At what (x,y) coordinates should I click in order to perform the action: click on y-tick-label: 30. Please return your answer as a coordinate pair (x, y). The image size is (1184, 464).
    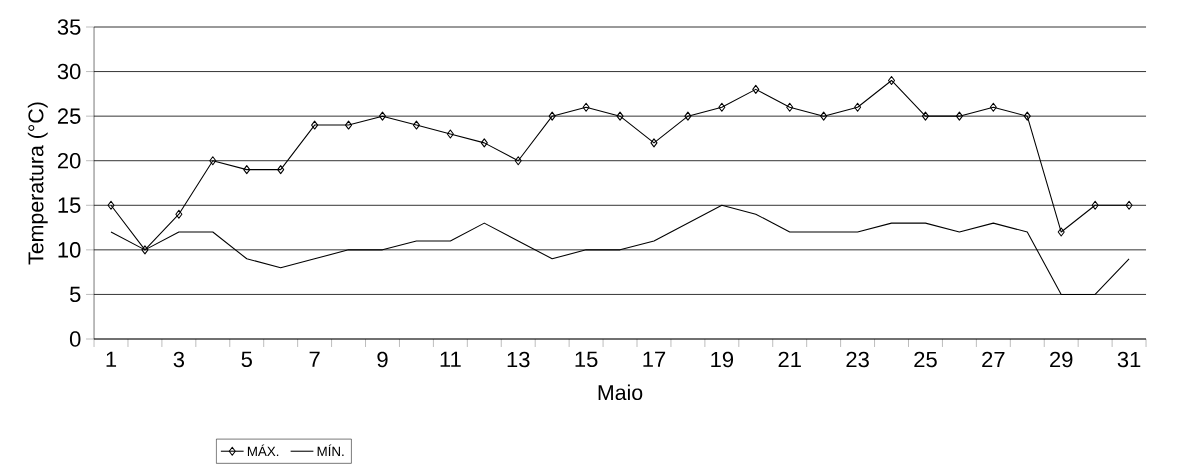
    Looking at the image, I should click on (69, 71).